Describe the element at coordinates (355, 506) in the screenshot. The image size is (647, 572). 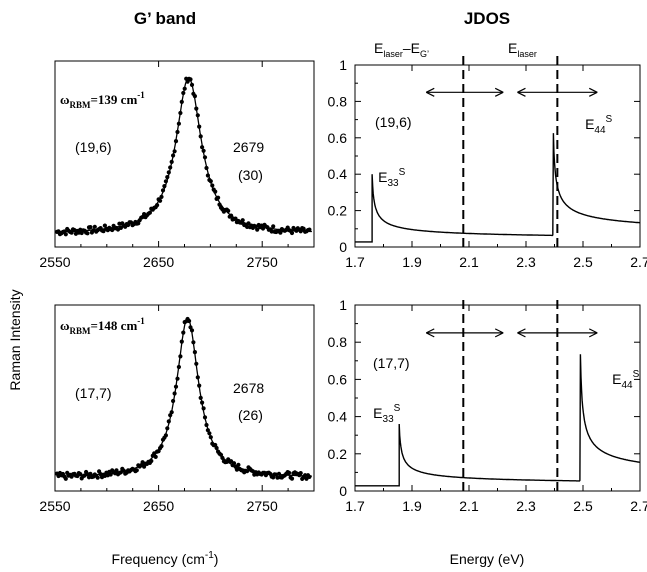
I see `x-tick-label: 1.7` at that location.